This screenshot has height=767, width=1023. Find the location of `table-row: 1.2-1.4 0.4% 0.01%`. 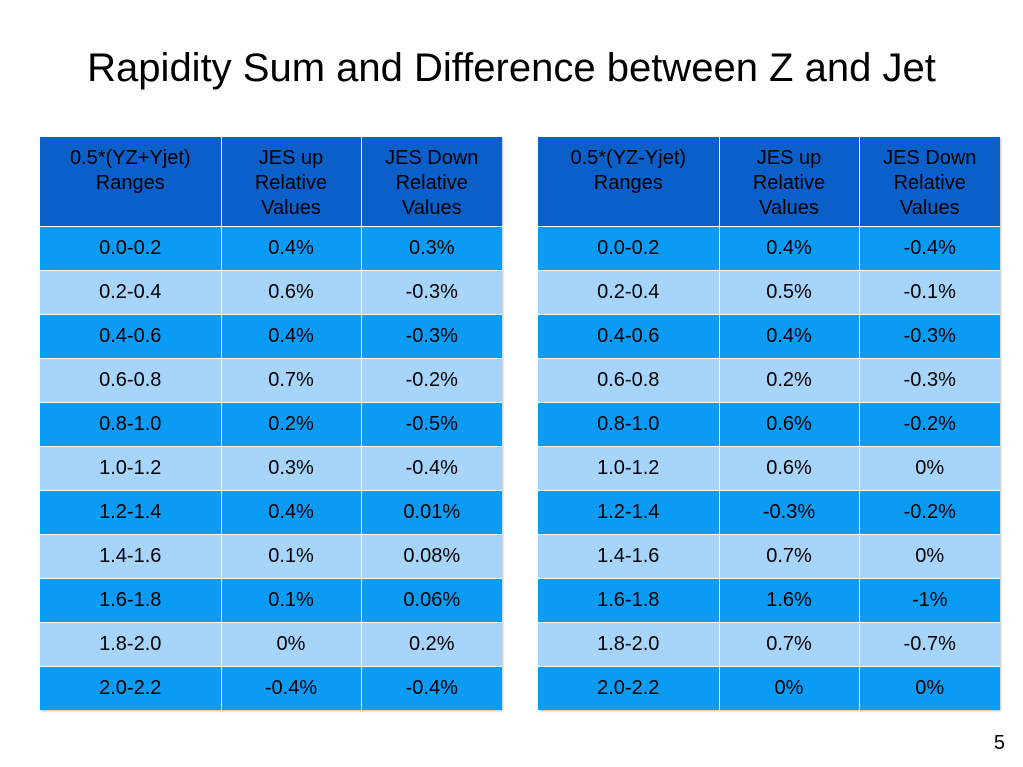

table-row: 1.2-1.4 0.4% 0.01% is located at coordinates (271, 511).